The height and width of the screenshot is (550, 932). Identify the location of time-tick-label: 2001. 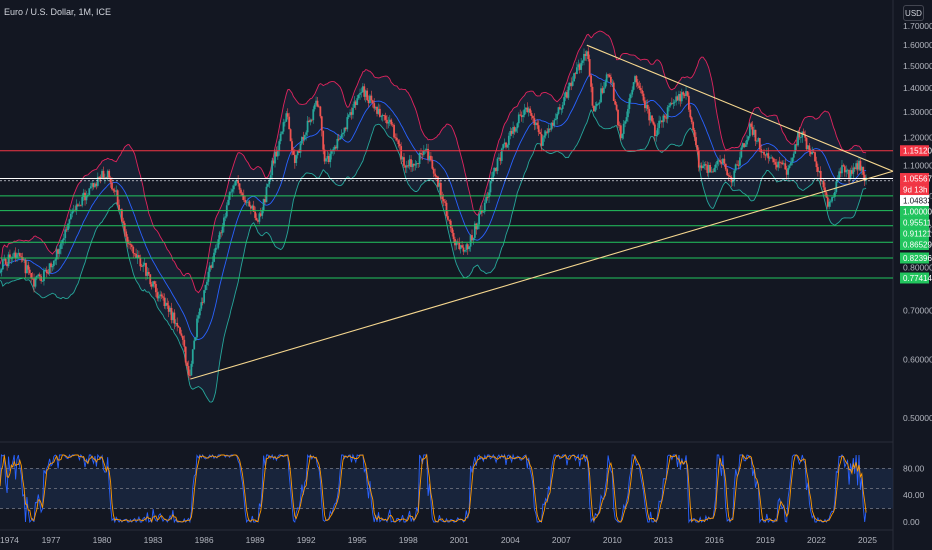
(459, 540).